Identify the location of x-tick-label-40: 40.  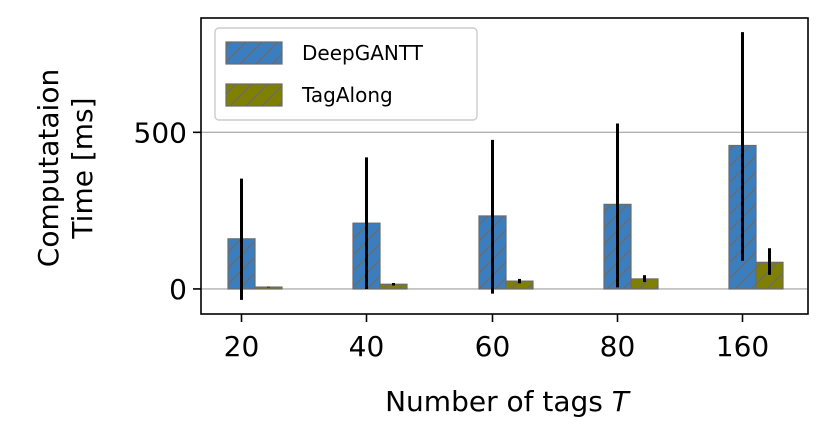
(367, 346).